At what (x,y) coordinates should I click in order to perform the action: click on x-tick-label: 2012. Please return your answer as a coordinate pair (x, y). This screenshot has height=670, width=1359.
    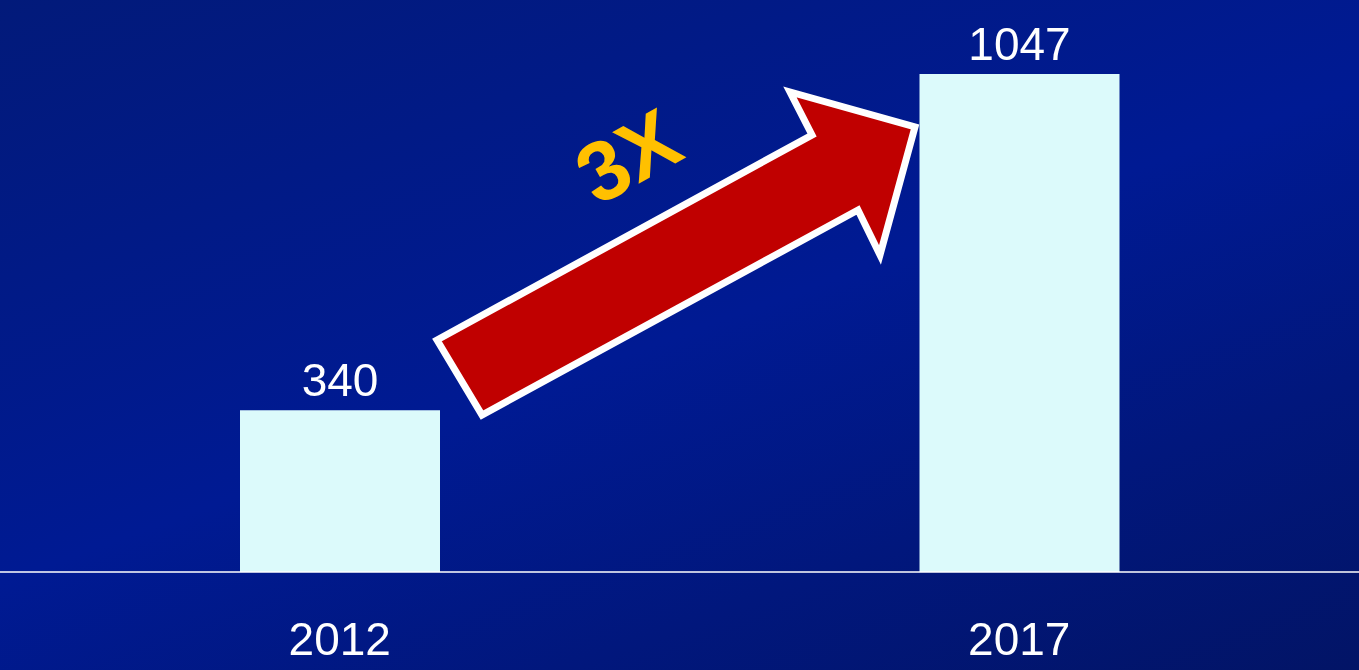
    Looking at the image, I should click on (339, 638).